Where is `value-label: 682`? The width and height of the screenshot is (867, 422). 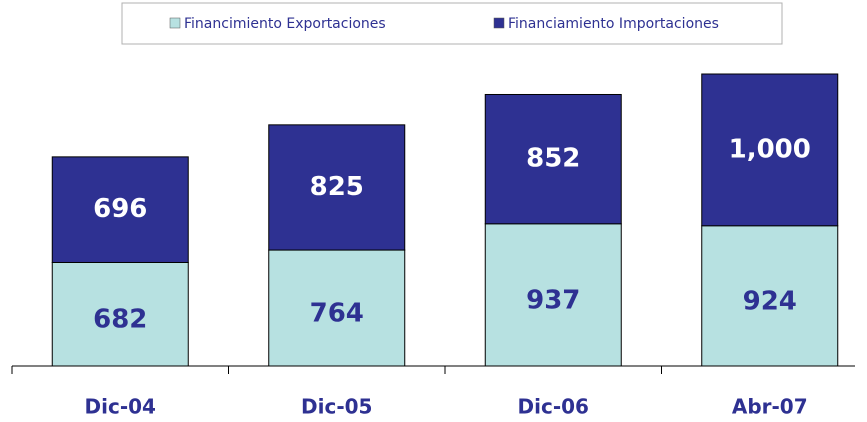 value-label: 682 is located at coordinates (120, 320).